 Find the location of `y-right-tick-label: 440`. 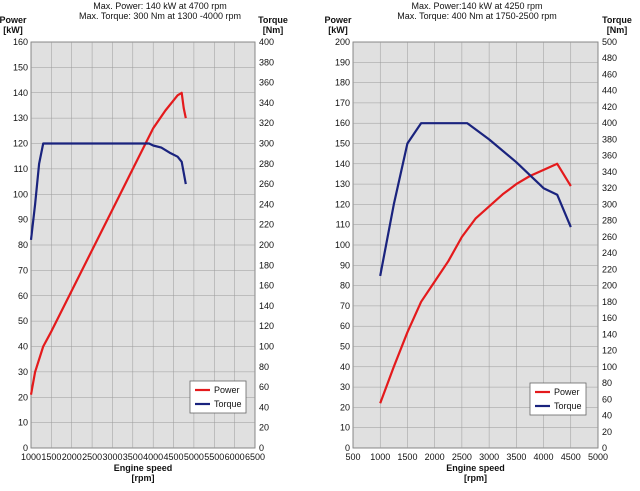

y-right-tick-label: 440 is located at coordinates (609, 91).